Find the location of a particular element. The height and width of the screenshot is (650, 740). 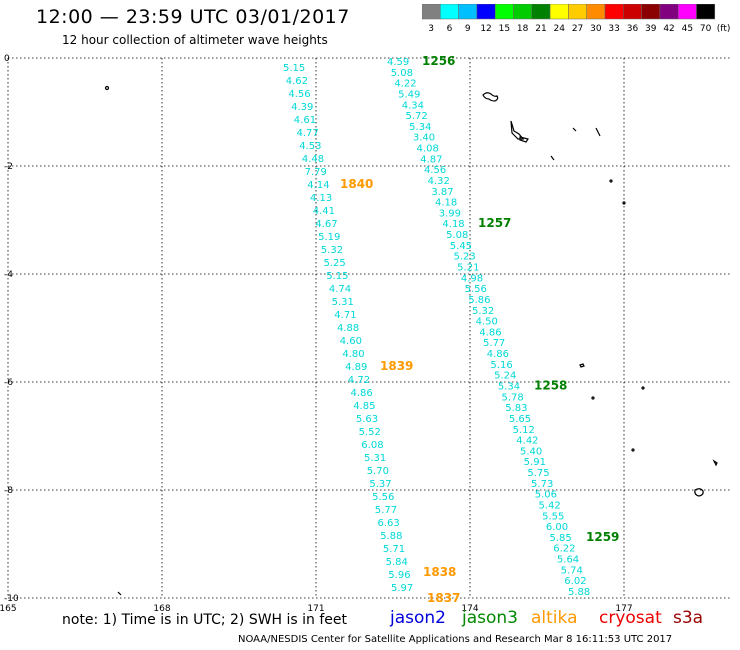

x-tick-label: 177 is located at coordinates (623, 609).